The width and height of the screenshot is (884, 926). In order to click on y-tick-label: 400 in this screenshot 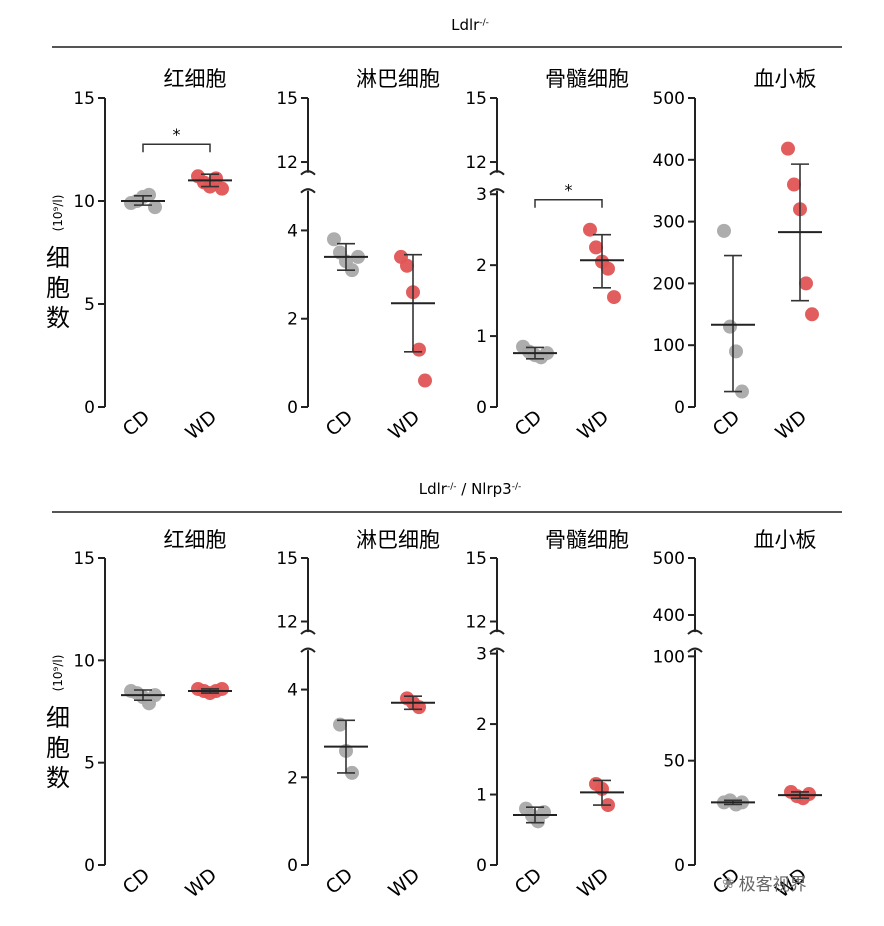, I will do `click(669, 616)`.